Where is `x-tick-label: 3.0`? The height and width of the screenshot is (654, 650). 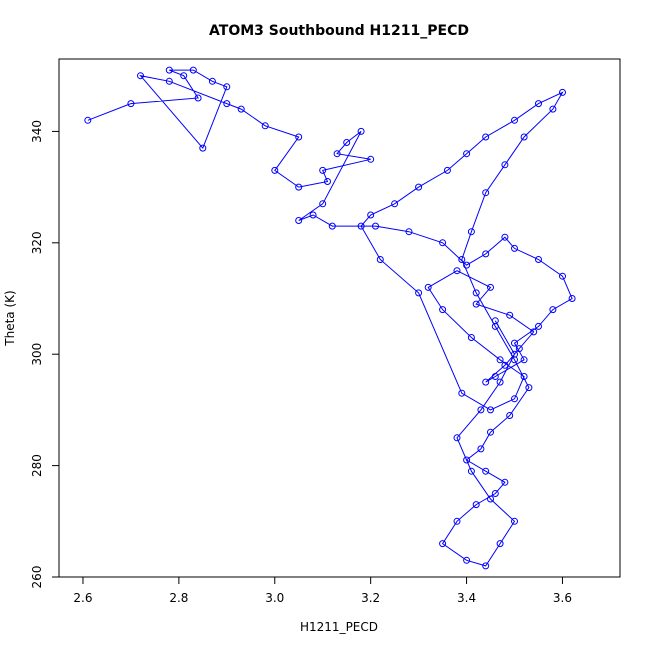 x-tick-label: 3.0 is located at coordinates (274, 598).